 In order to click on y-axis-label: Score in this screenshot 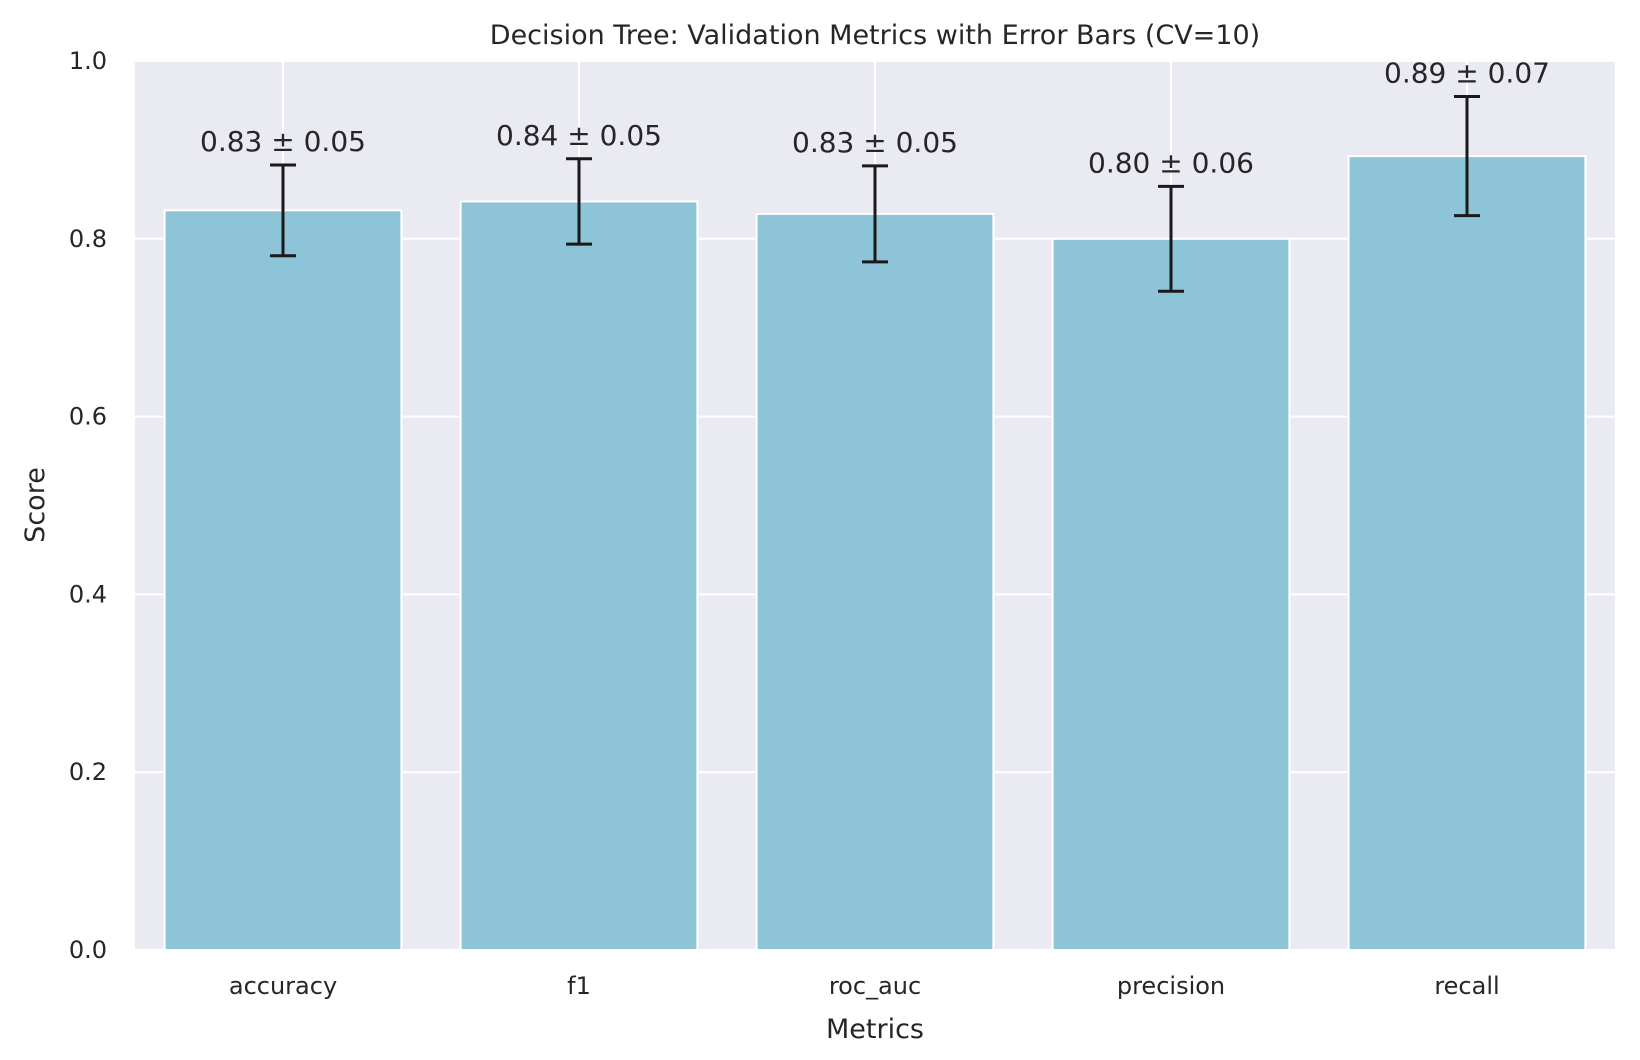, I will do `click(35, 505)`.